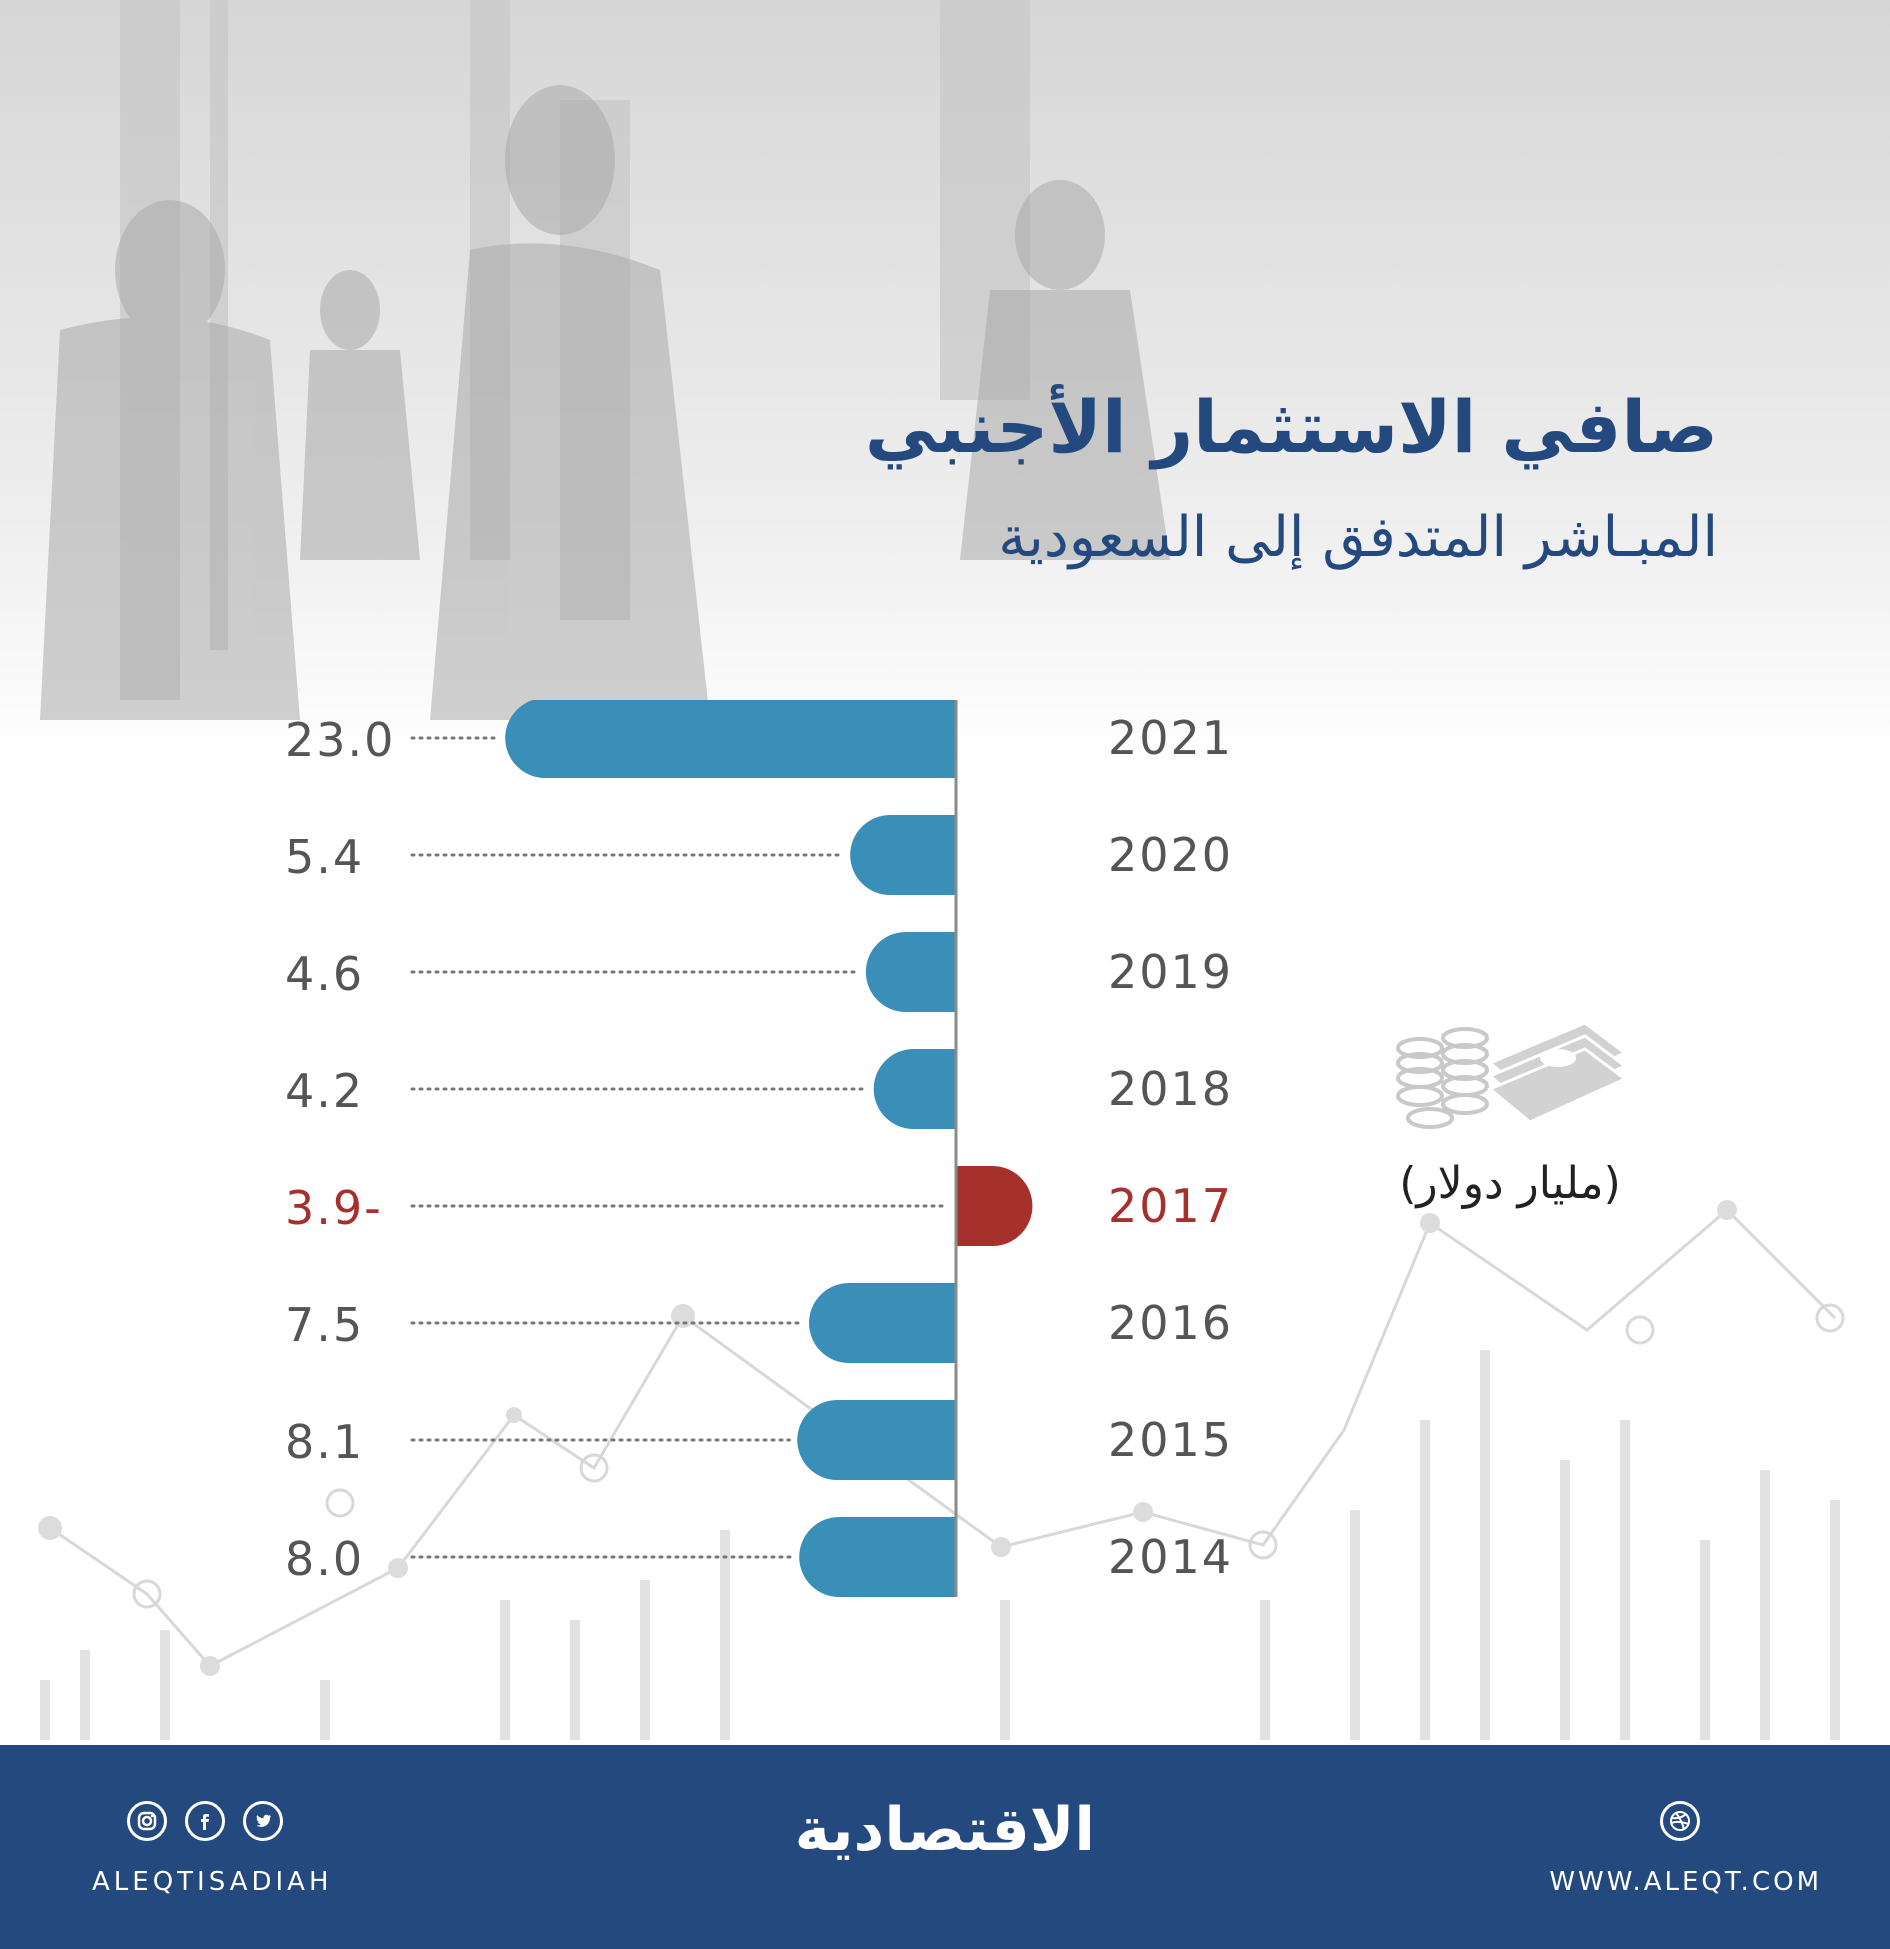  I want to click on value-label: 8.0, so click(324, 1559).